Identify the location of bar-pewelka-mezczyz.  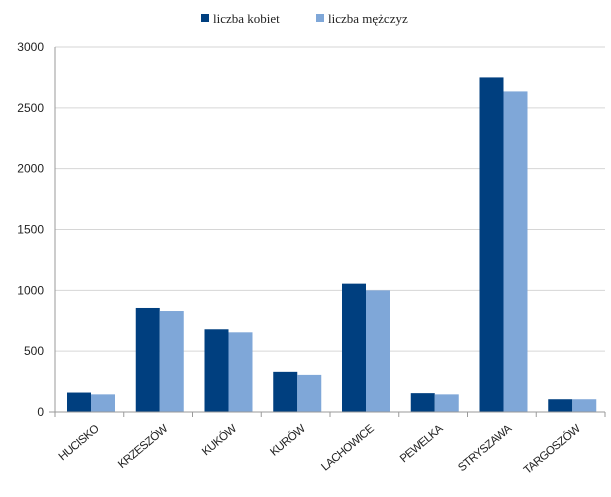
(446, 403).